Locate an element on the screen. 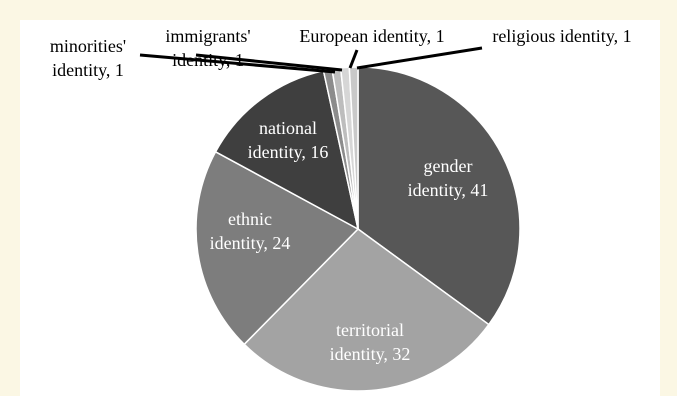  pie-slice-ethnic-identity is located at coordinates (277, 248).